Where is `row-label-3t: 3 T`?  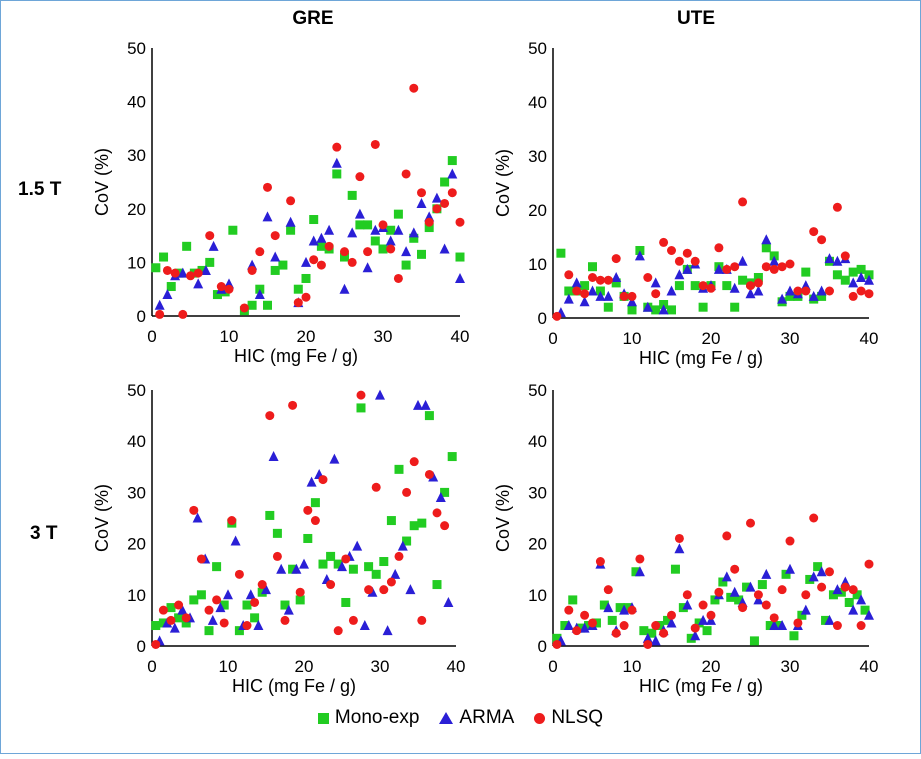
row-label-3t: 3 T is located at coordinates (44, 533).